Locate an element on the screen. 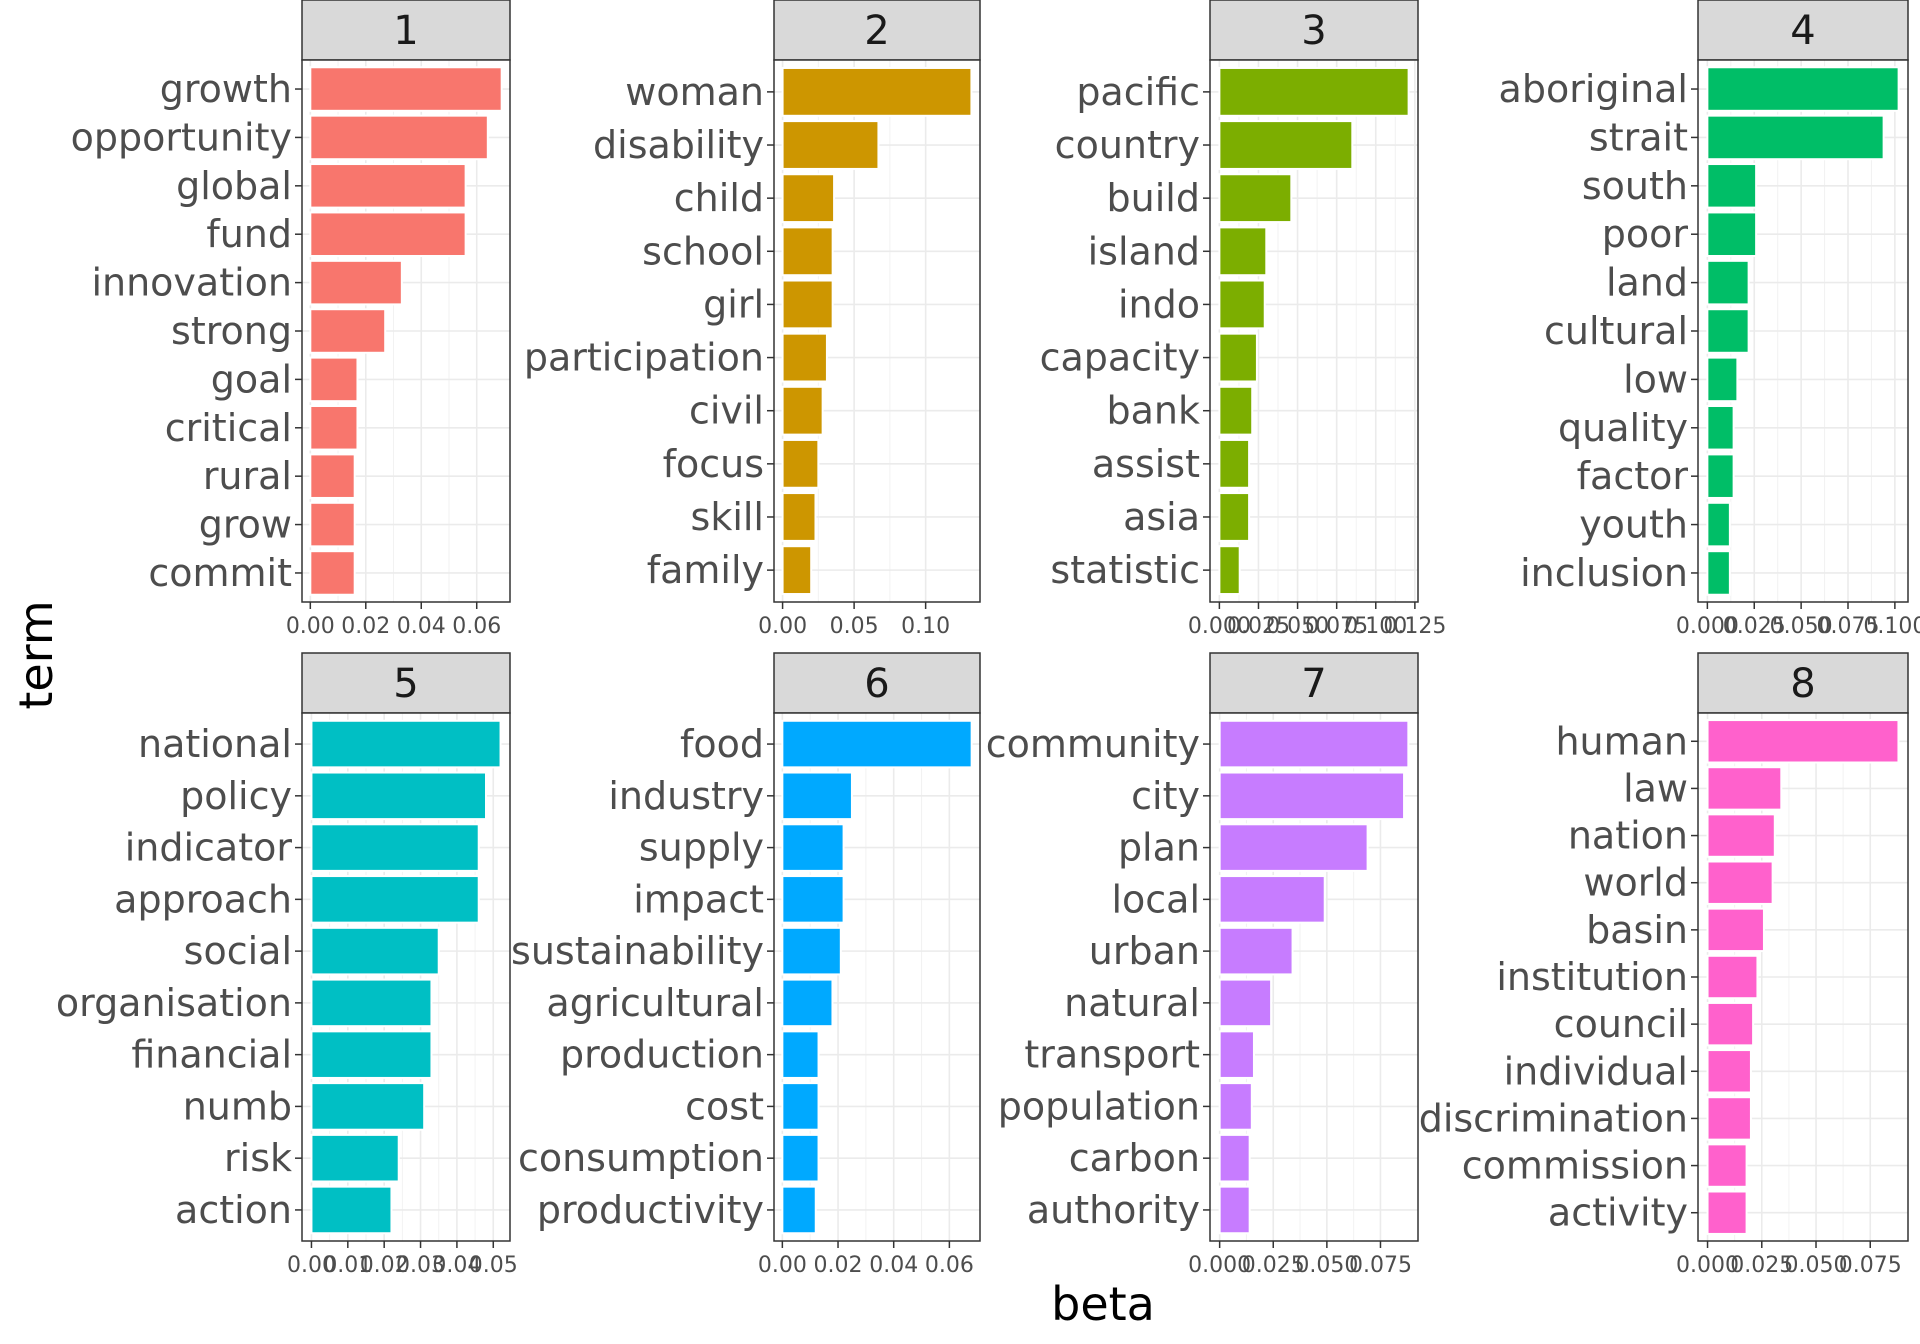  facet-strip-label: 4 is located at coordinates (1802, 31).